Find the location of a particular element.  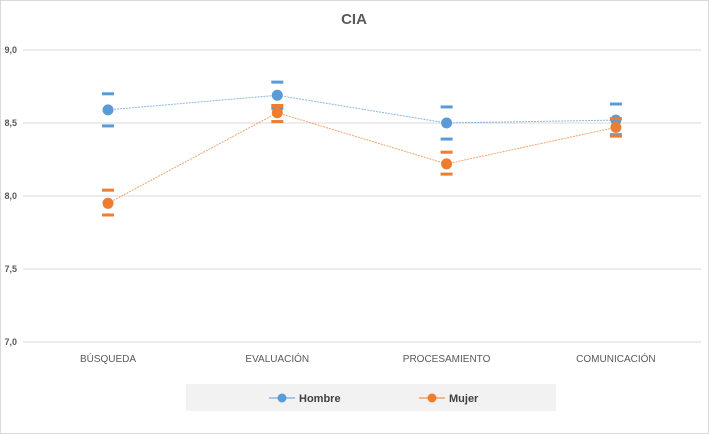

y-tick-label: 7,5 is located at coordinates (10, 269).